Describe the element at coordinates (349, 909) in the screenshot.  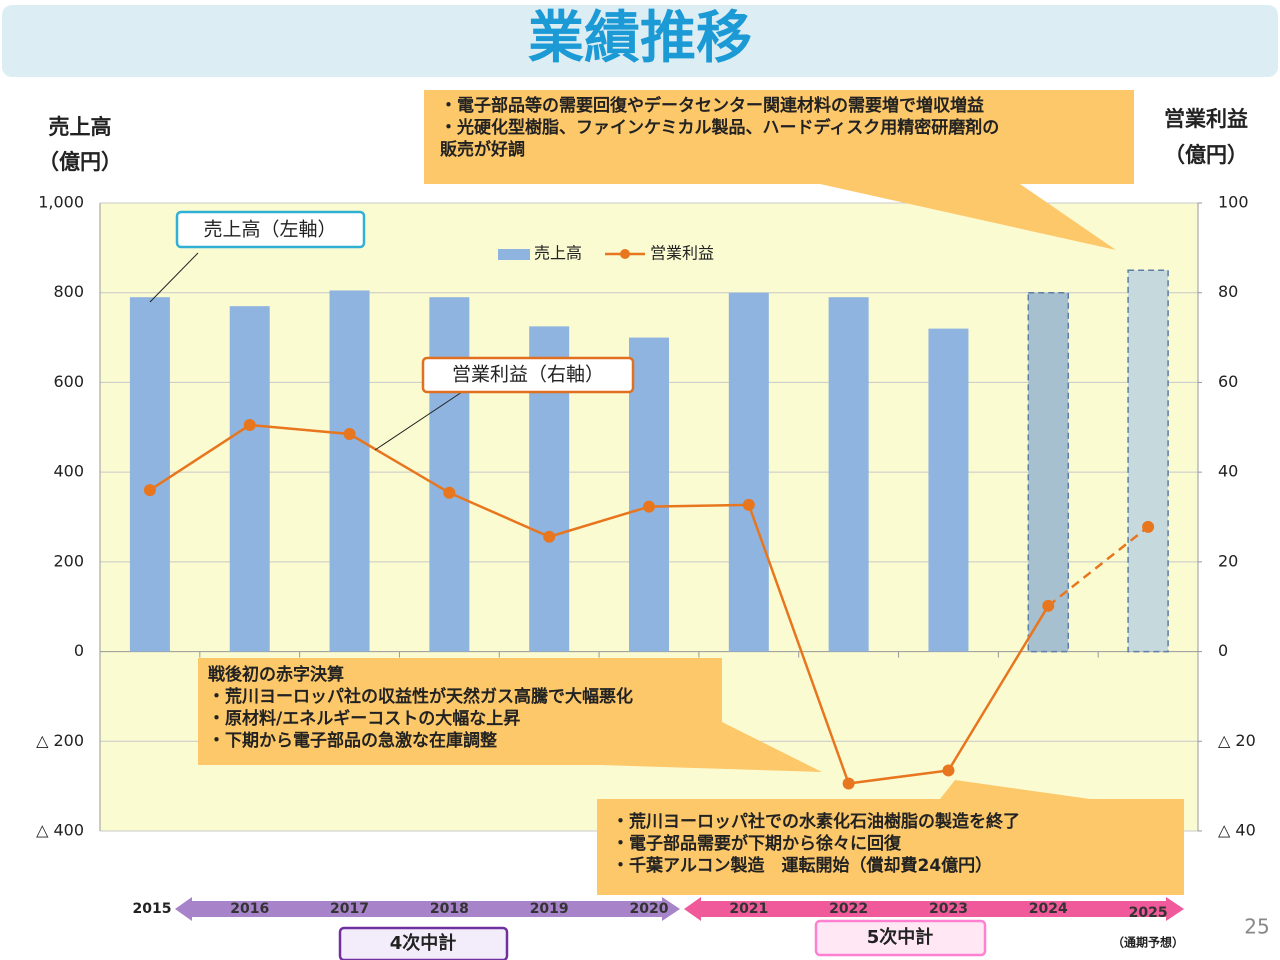
I see `x-tick-label: 2017` at that location.